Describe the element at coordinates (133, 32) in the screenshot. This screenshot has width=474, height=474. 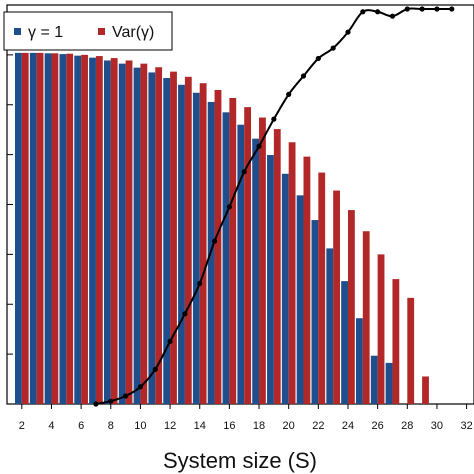
I see `legend-label-1: Var(γ)` at that location.